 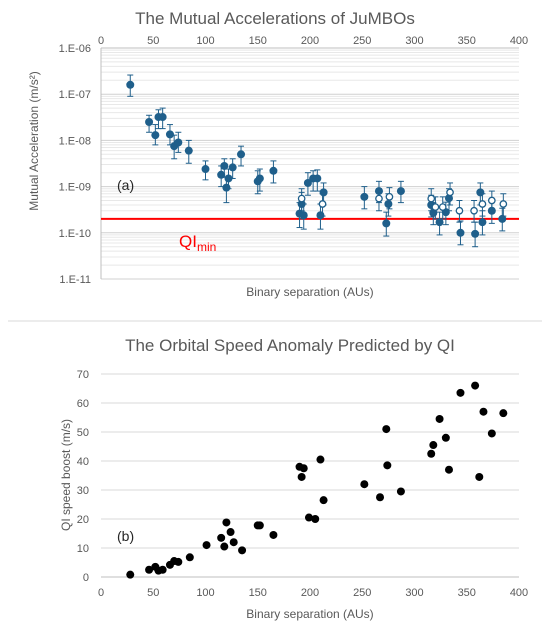 What do you see at coordinates (309, 292) in the screenshot?
I see `chart-a-xlabel: Binary separation (AUs)` at bounding box center [309, 292].